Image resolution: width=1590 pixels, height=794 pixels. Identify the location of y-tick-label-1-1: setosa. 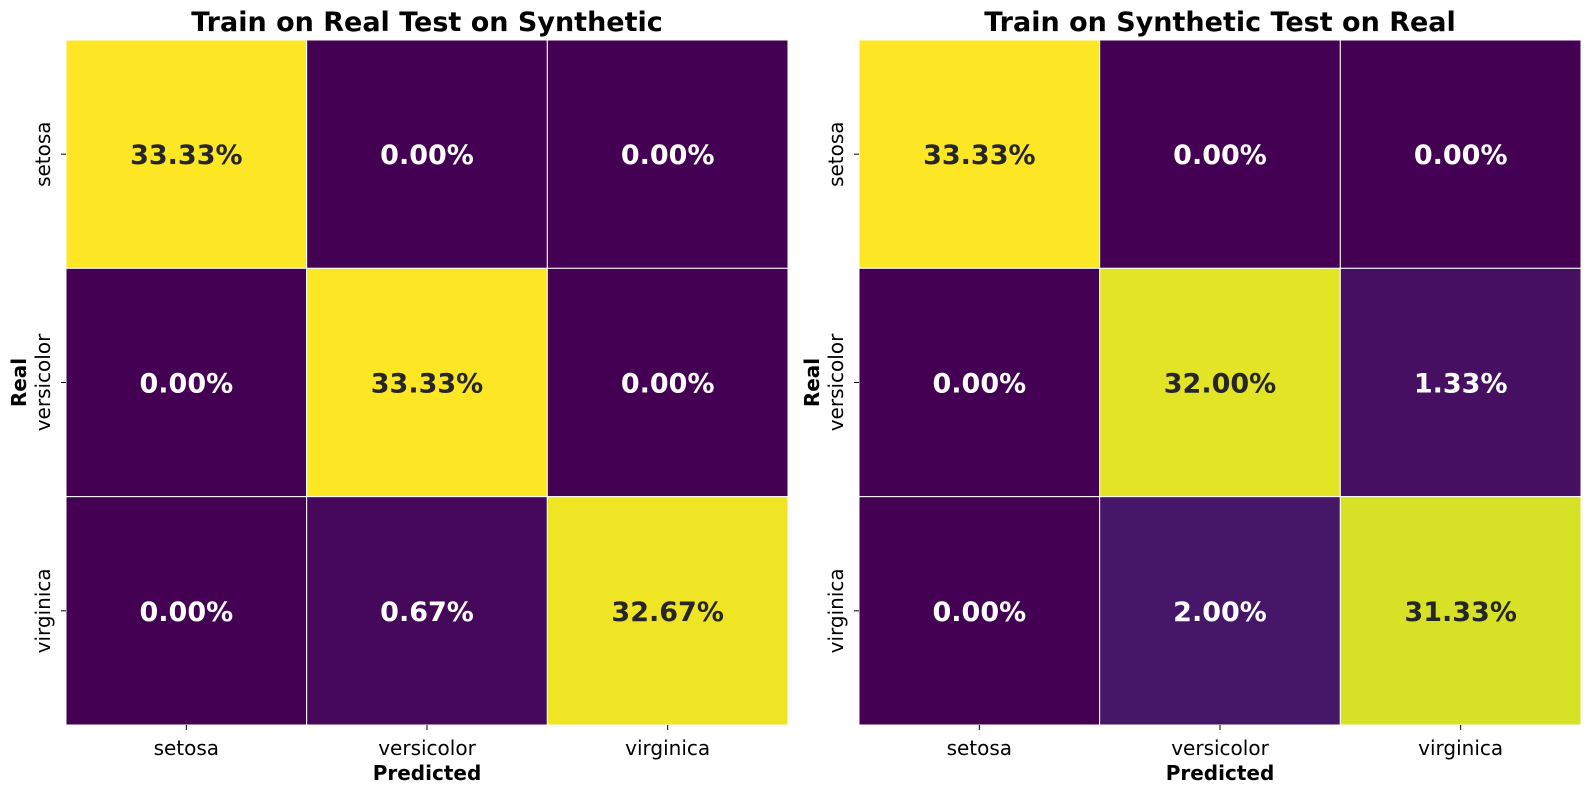
(43, 153).